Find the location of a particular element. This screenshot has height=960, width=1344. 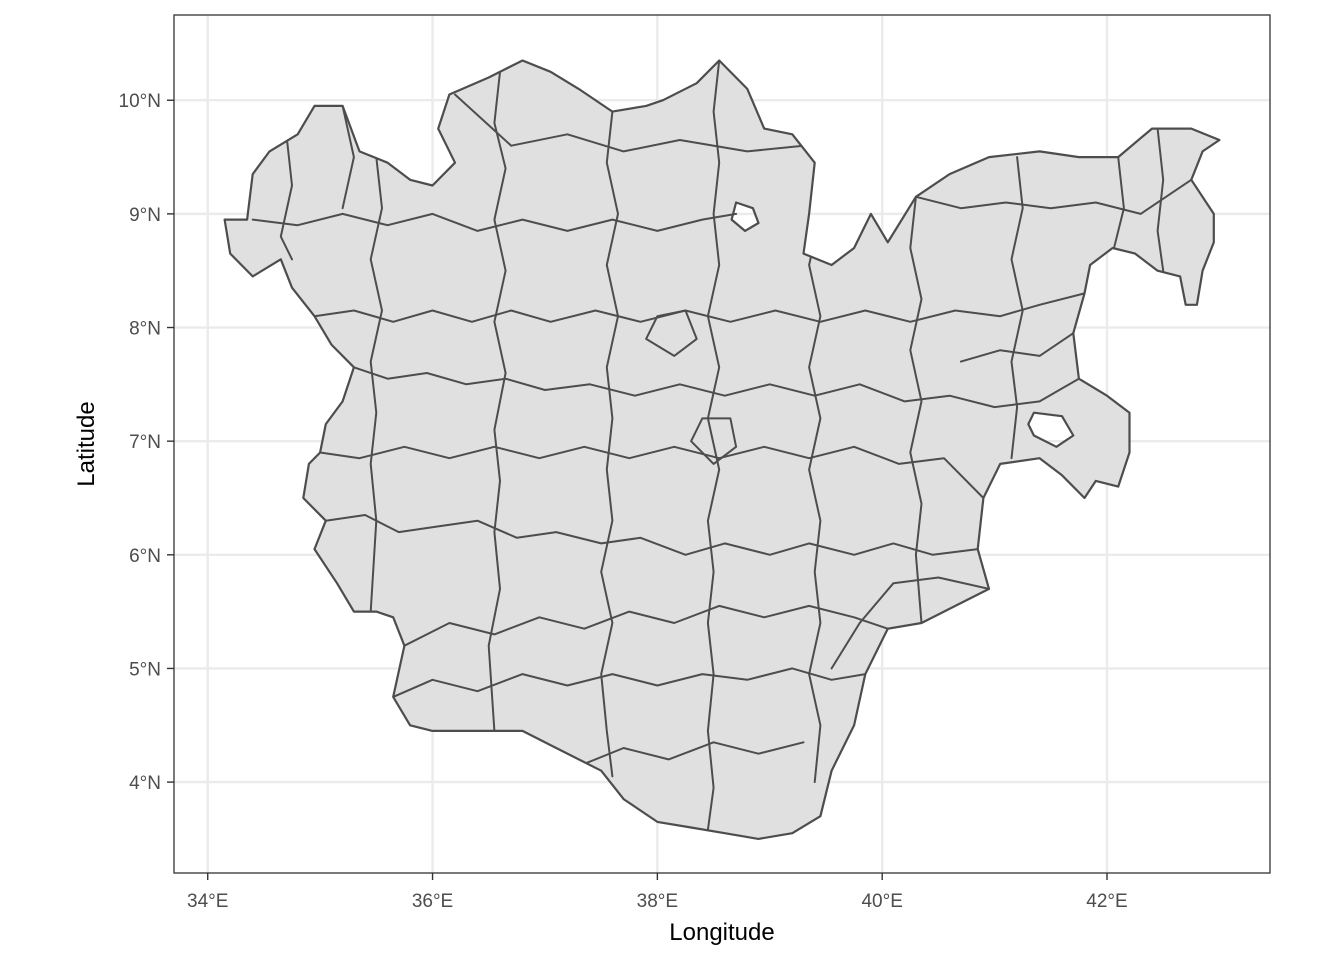

x-tick-label-4: 42°E is located at coordinates (1106, 901).